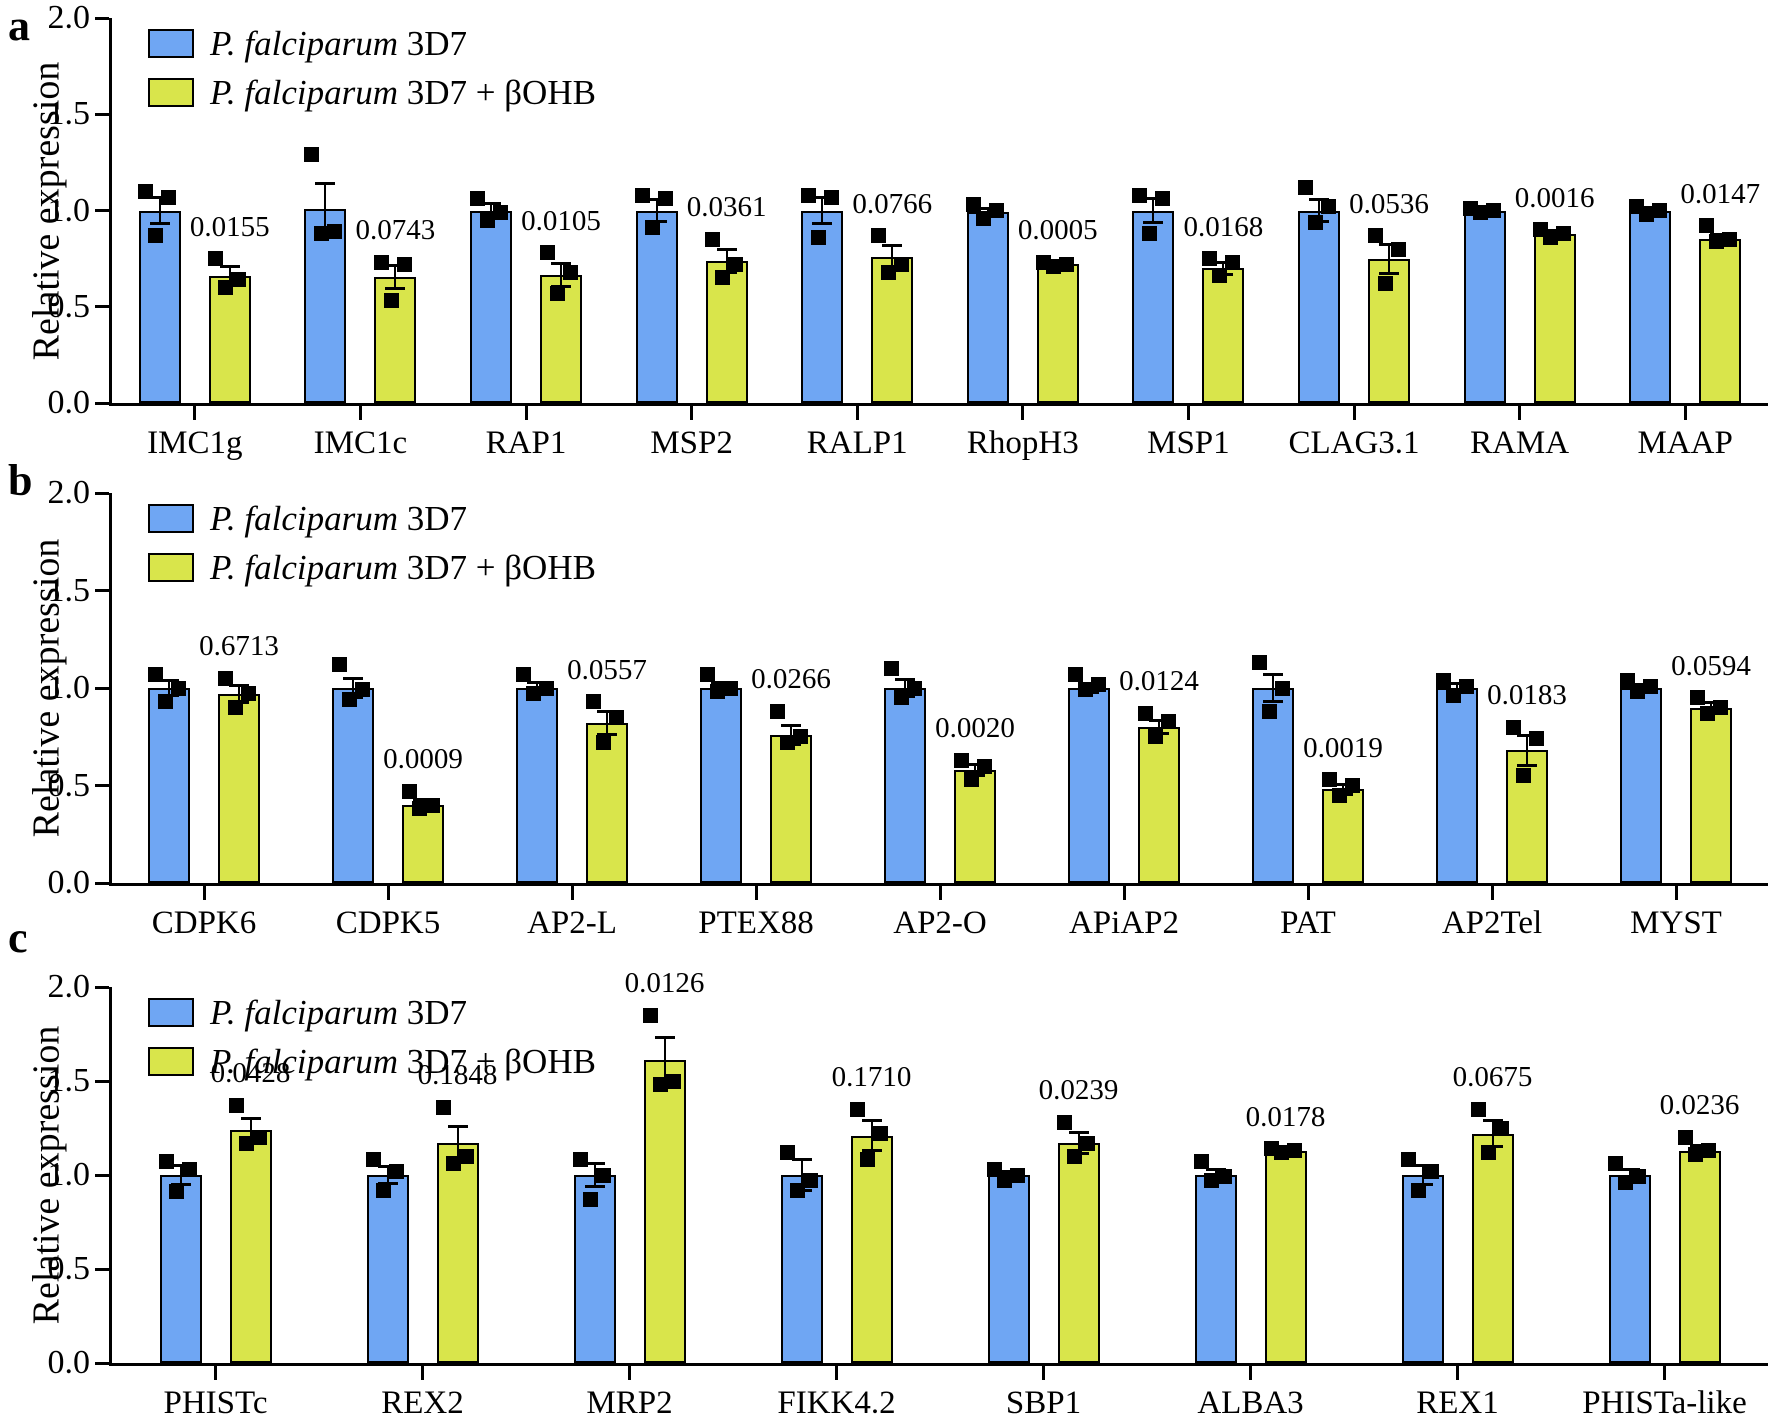  What do you see at coordinates (1285, 1116) in the screenshot?
I see `p-value-ALBA3: 0.0178` at bounding box center [1285, 1116].